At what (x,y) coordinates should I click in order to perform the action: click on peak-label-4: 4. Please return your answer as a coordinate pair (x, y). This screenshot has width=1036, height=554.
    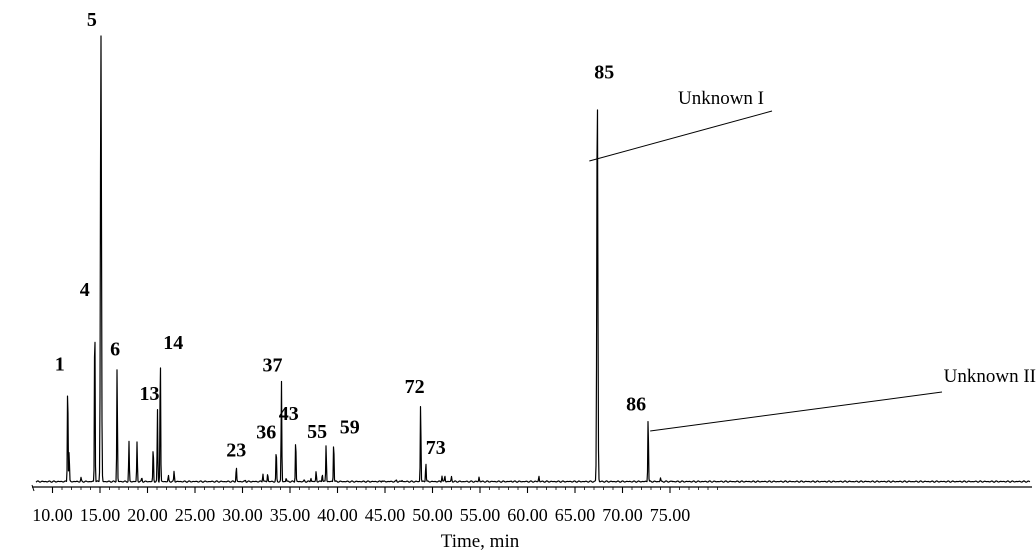
    Looking at the image, I should click on (85, 290).